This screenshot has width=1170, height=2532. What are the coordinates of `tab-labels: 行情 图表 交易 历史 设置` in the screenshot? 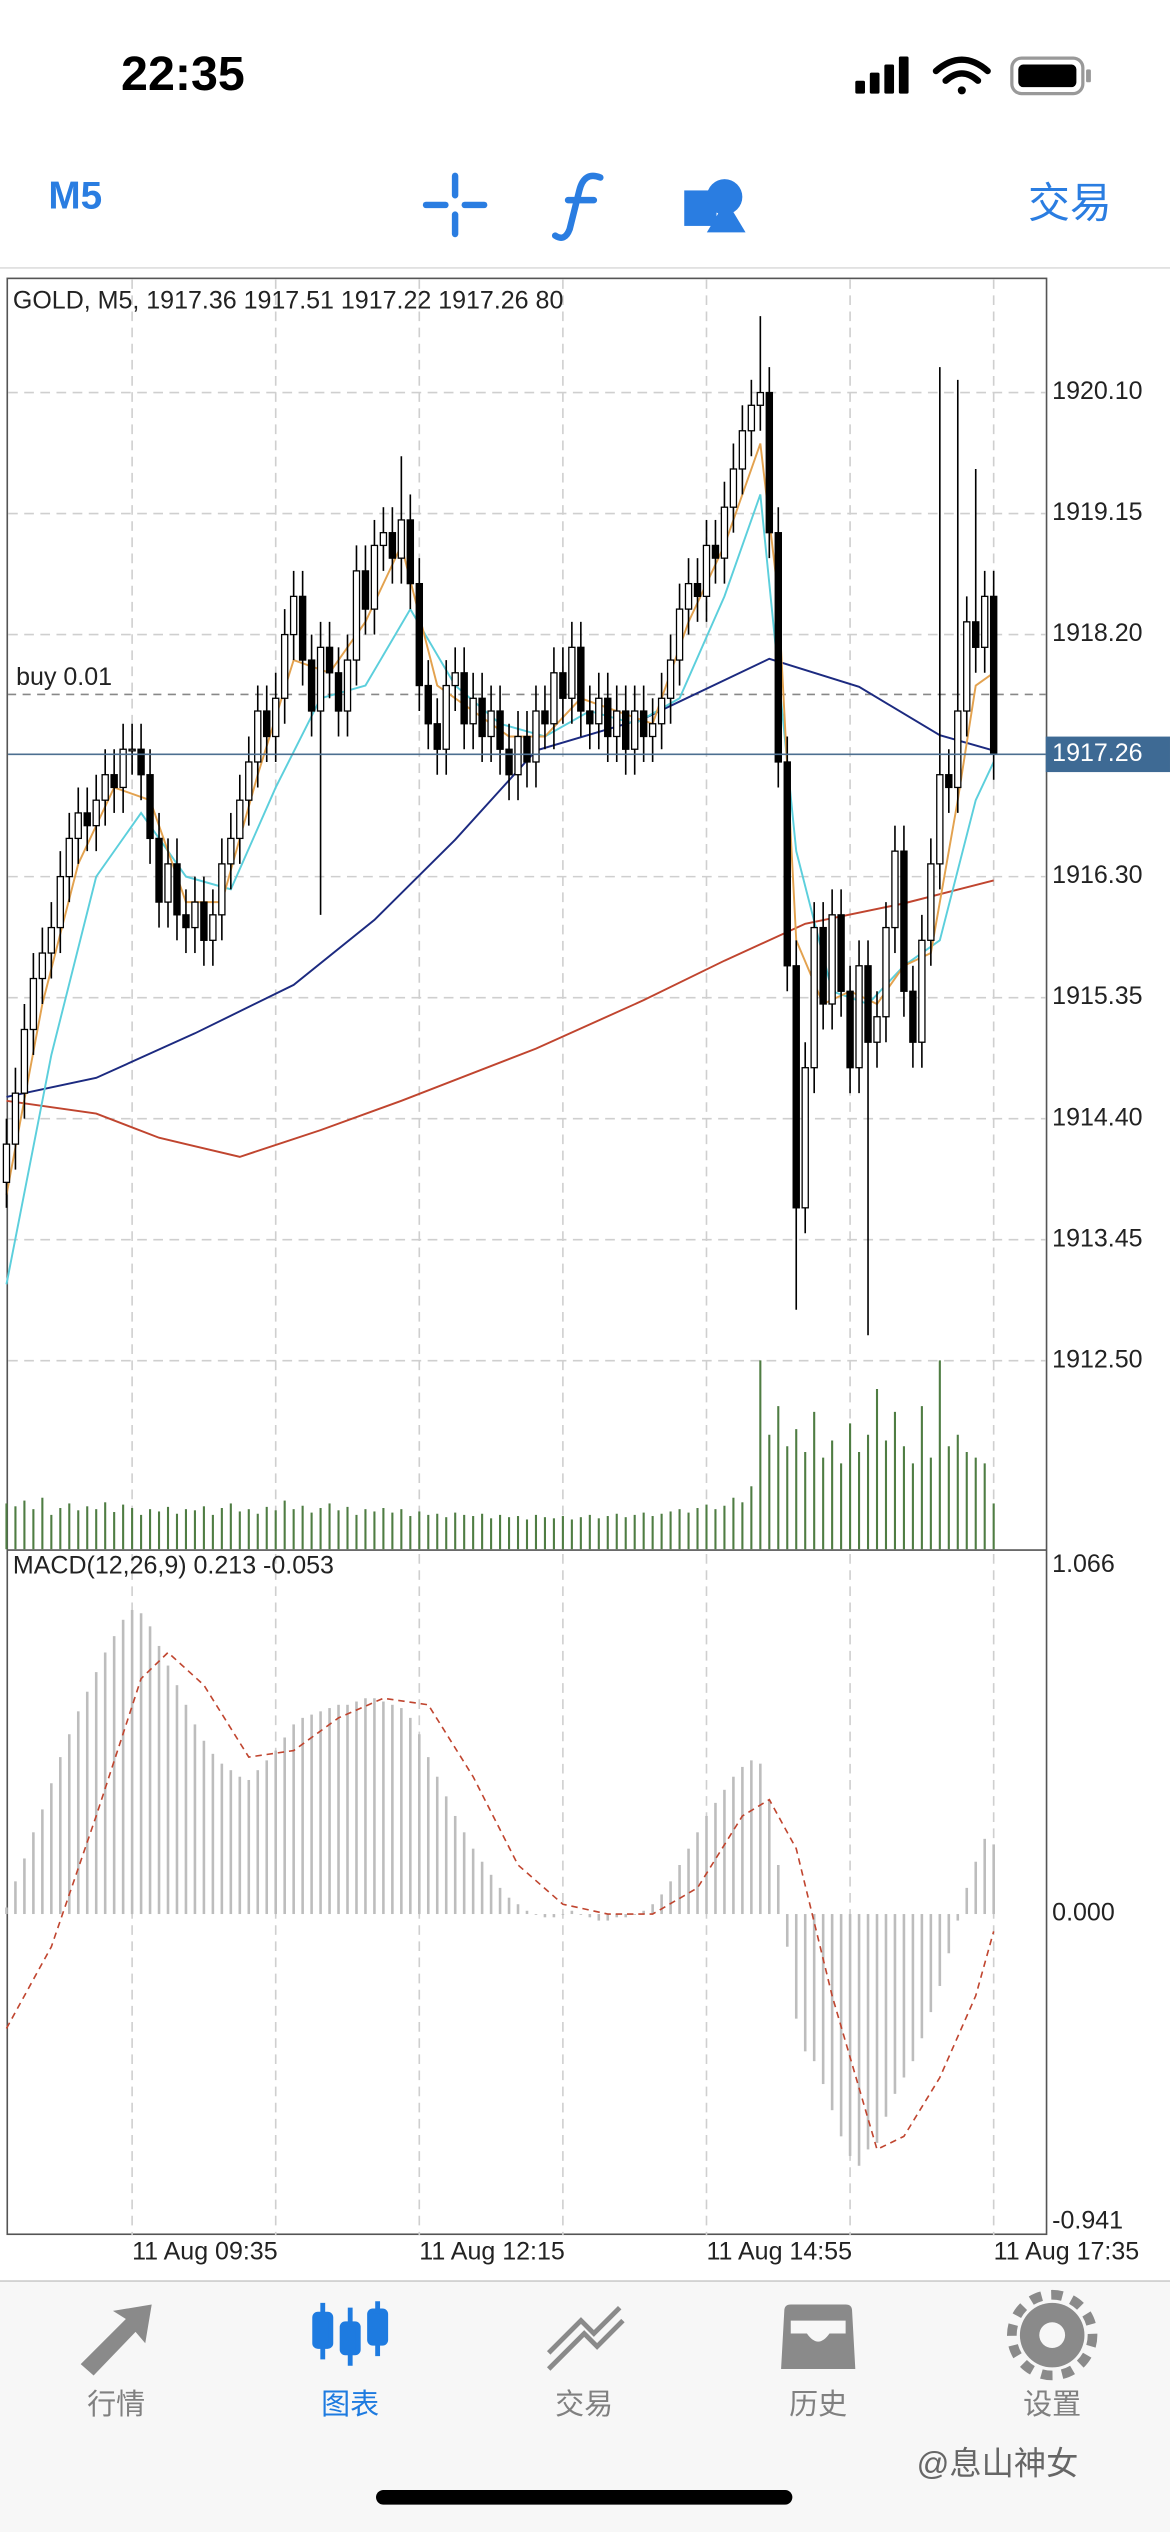 It's located at (584, 2404).